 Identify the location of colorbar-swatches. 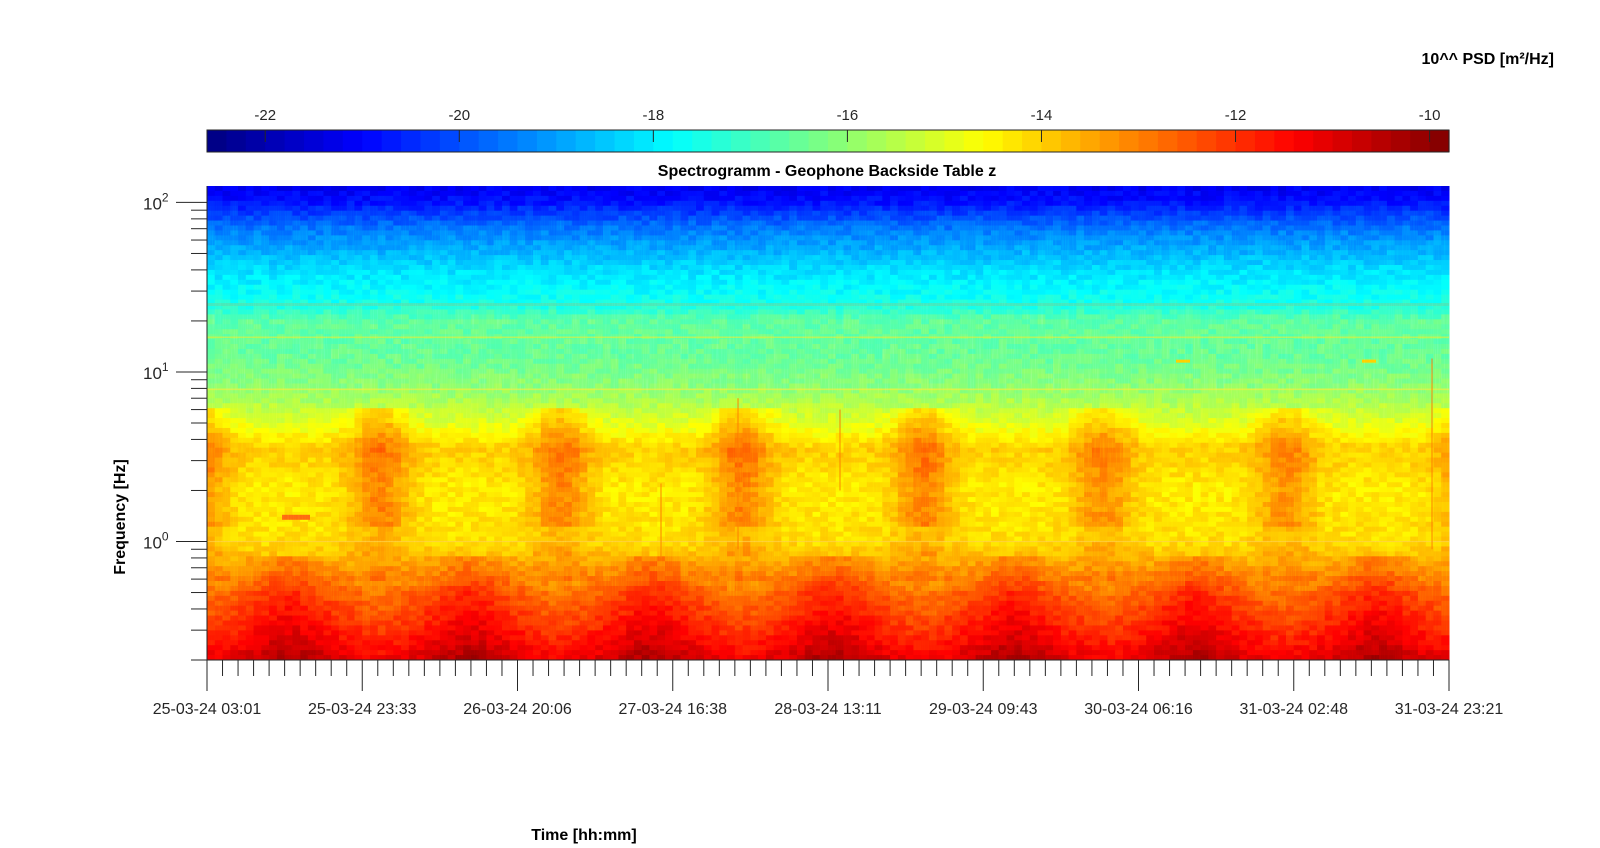
(828, 141).